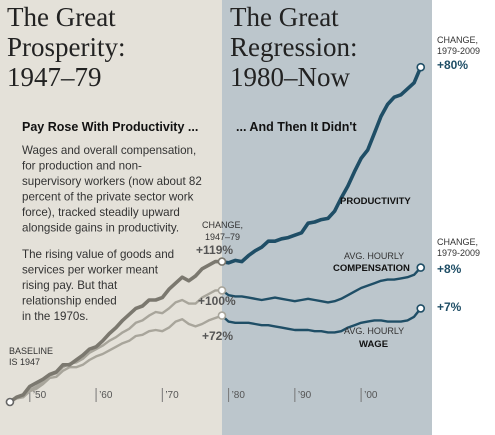 This screenshot has height=435, width=495. I want to click on series-label: COMPENSATION, so click(371, 268).